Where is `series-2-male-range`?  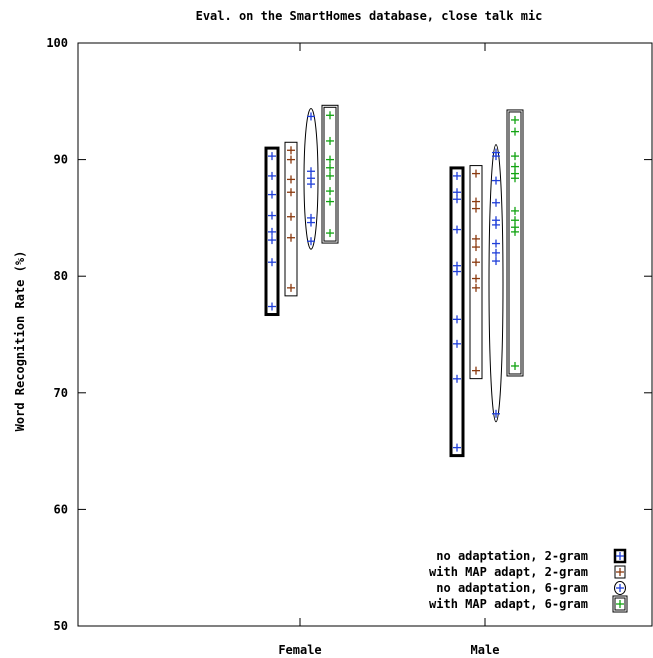
series-2-male-range is located at coordinates (476, 272).